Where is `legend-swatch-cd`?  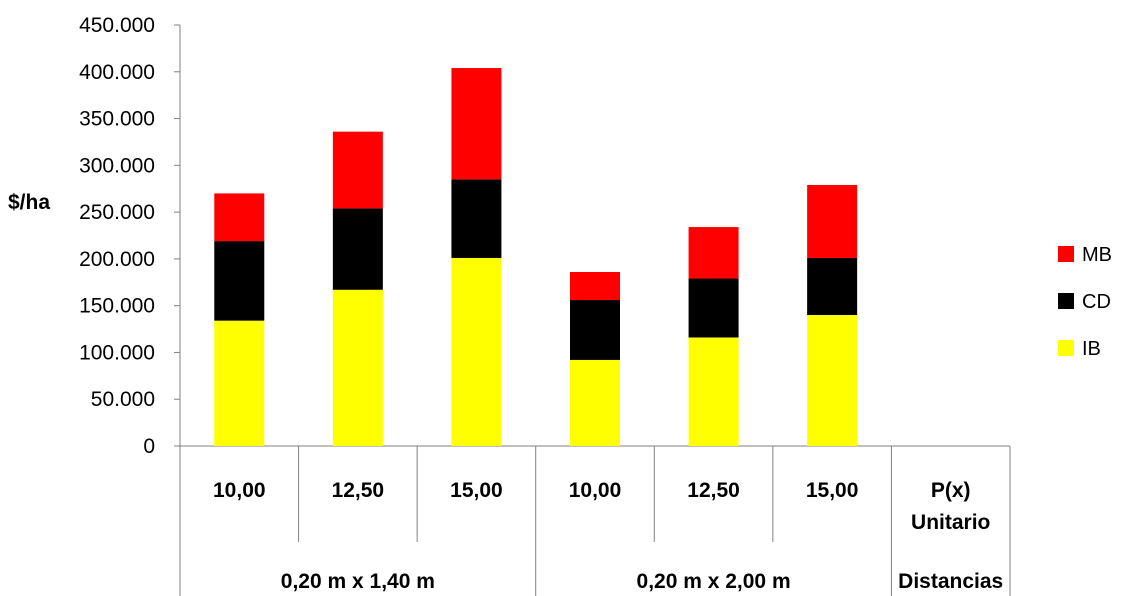 legend-swatch-cd is located at coordinates (1066, 301).